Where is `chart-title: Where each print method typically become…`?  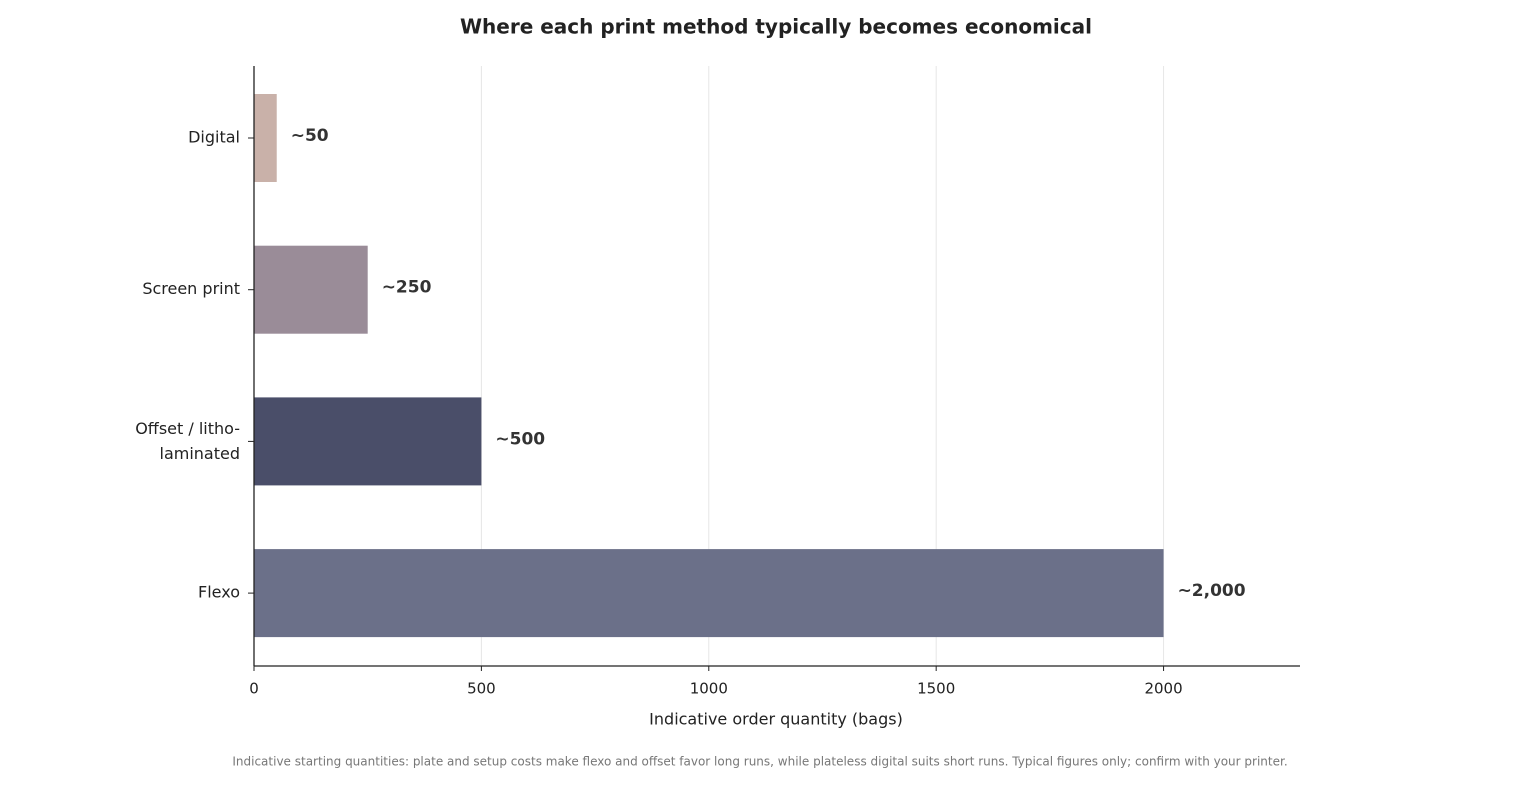 chart-title: Where each print method typically become… is located at coordinates (776, 27).